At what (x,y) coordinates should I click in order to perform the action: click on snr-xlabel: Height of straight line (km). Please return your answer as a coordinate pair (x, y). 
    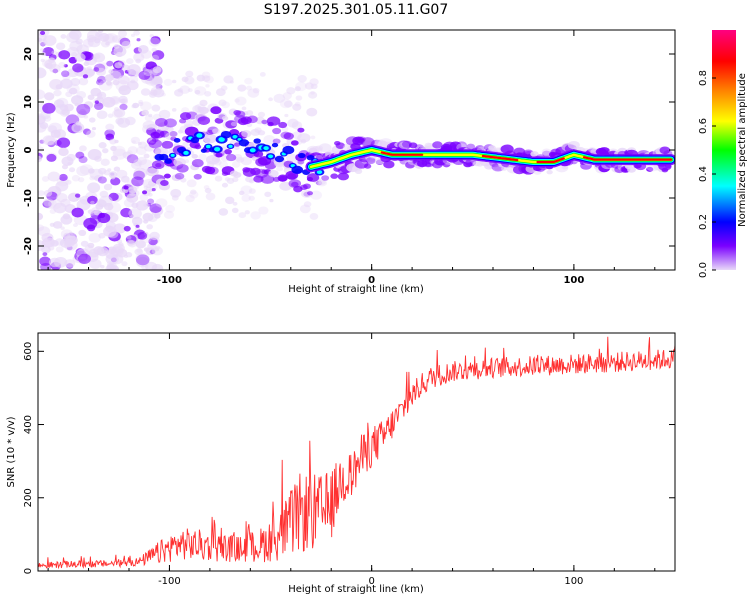
    Looking at the image, I should click on (356, 589).